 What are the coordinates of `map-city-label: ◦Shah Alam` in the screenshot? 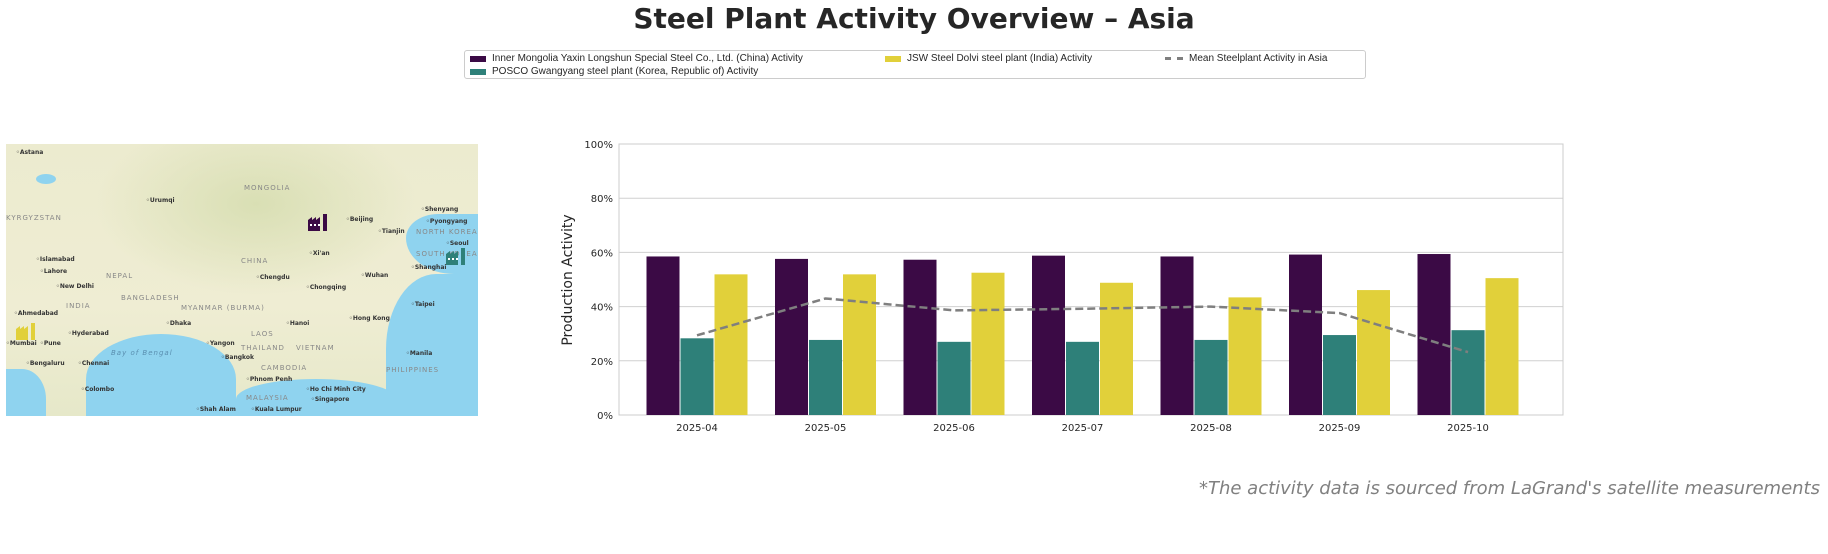 It's located at (216, 409).